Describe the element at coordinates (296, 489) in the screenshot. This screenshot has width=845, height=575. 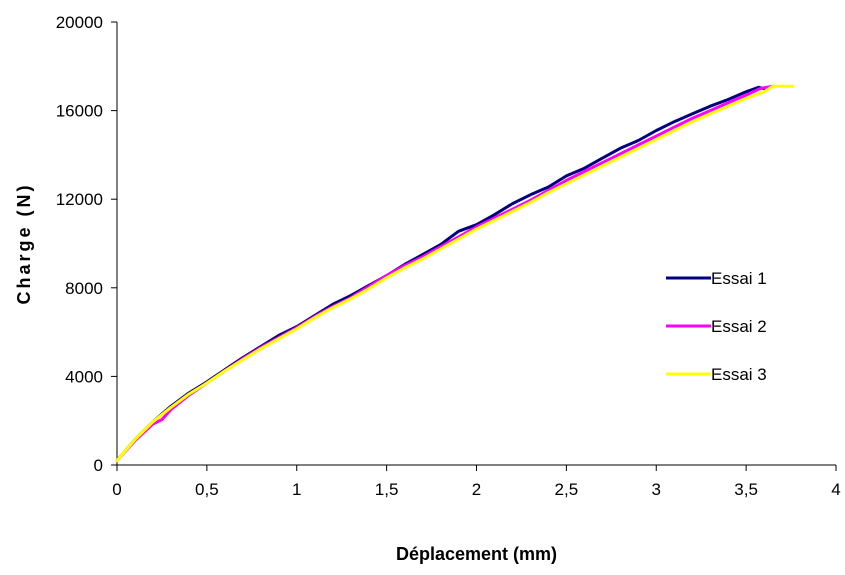
I see `x-tick-label: 1` at that location.